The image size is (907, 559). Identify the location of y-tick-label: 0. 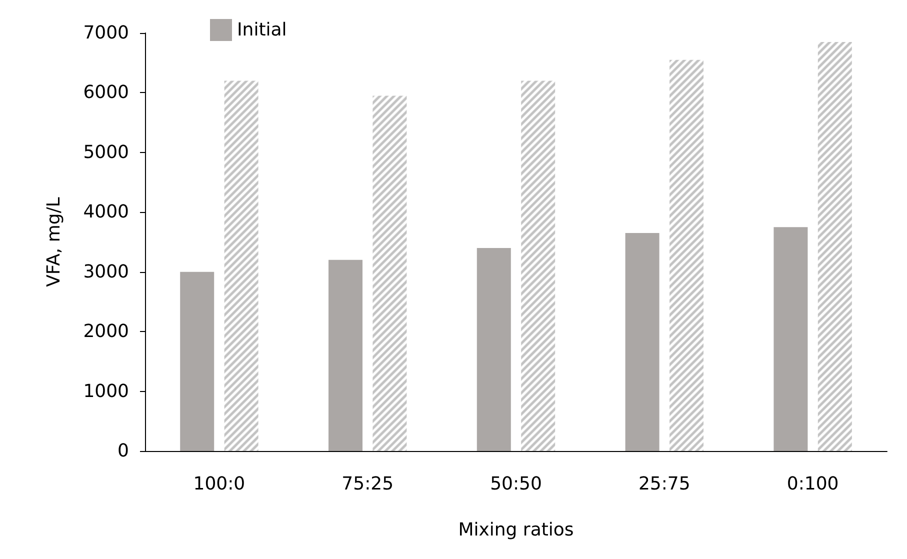
(123, 451).